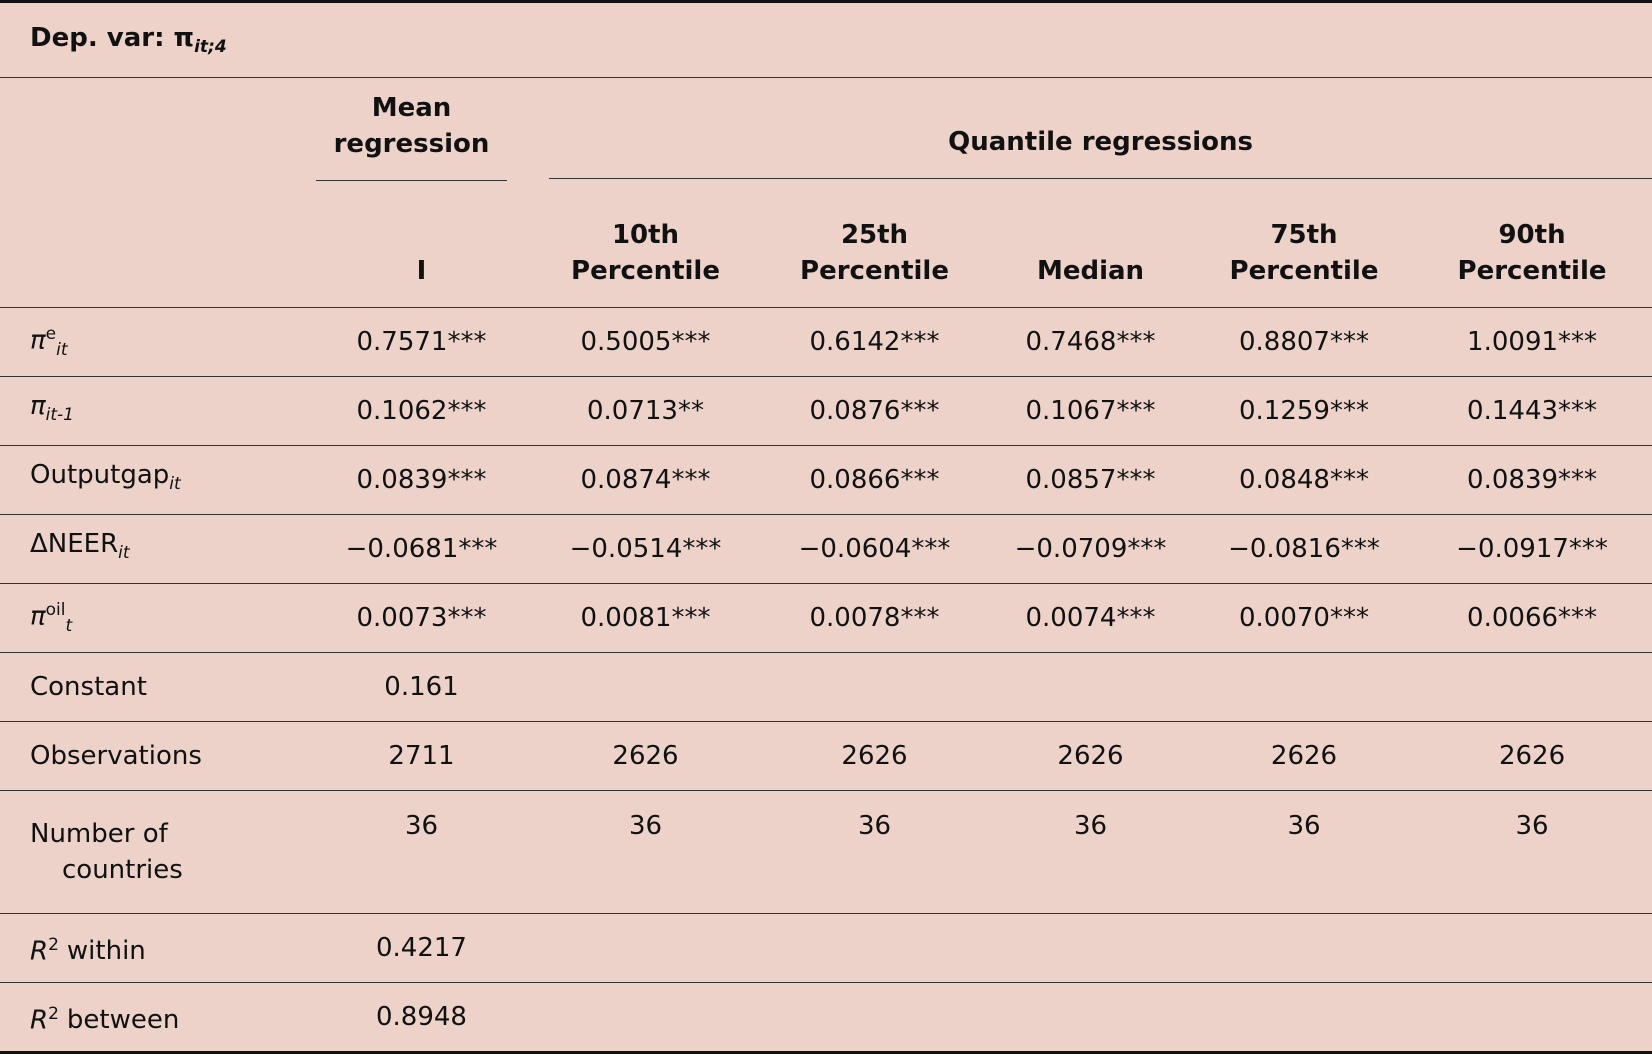  I want to click on row-label: Constant, so click(158, 687).